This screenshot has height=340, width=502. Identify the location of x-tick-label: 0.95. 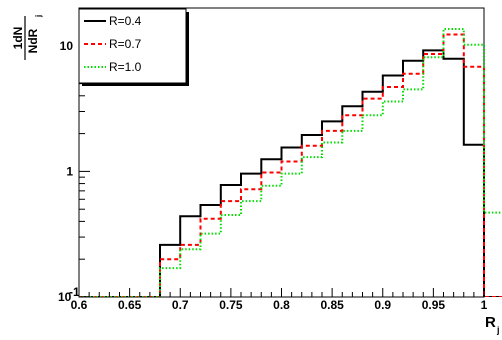
(434, 305).